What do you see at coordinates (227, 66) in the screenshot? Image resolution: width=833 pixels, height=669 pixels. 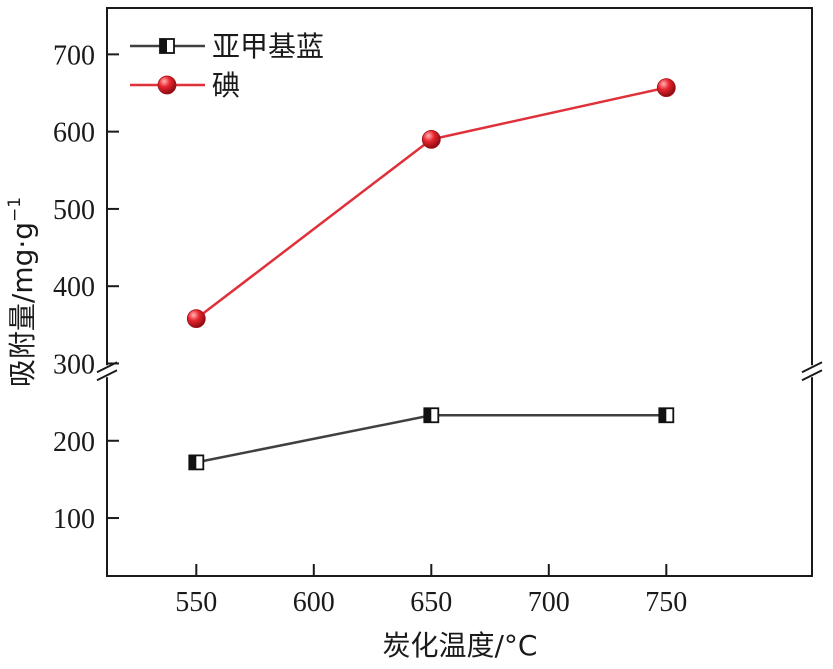 I see `legend: 亚甲基蓝 碘` at bounding box center [227, 66].